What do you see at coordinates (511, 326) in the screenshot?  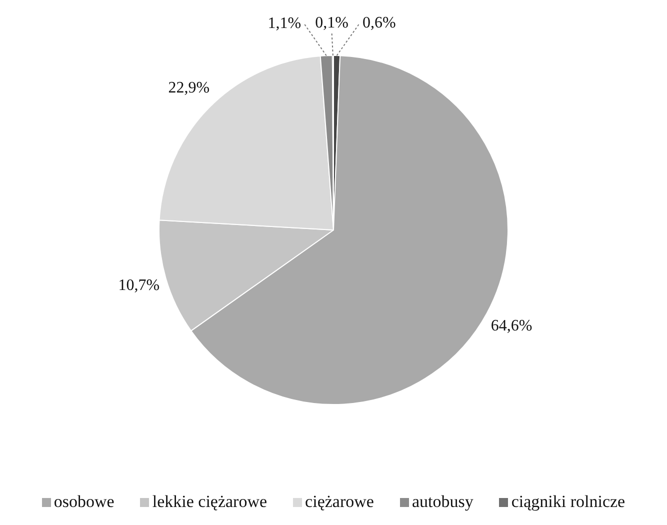 I see `data-label: 64,6%` at bounding box center [511, 326].